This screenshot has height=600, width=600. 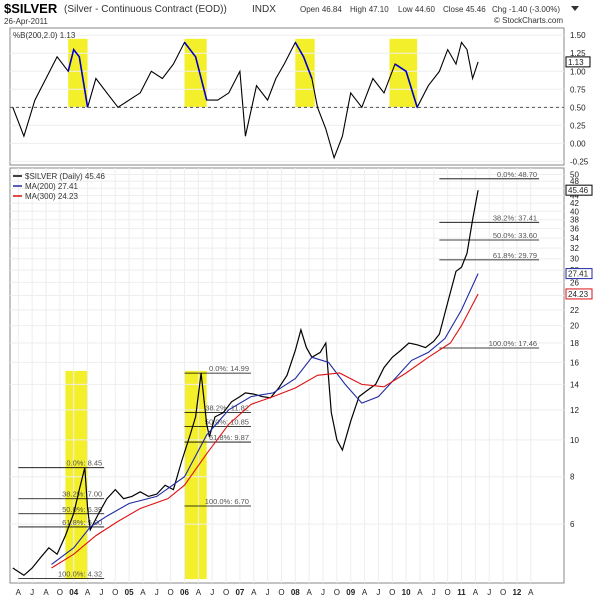 What do you see at coordinates (476, 9) in the screenshot?
I see `close-value: 45.46` at bounding box center [476, 9].